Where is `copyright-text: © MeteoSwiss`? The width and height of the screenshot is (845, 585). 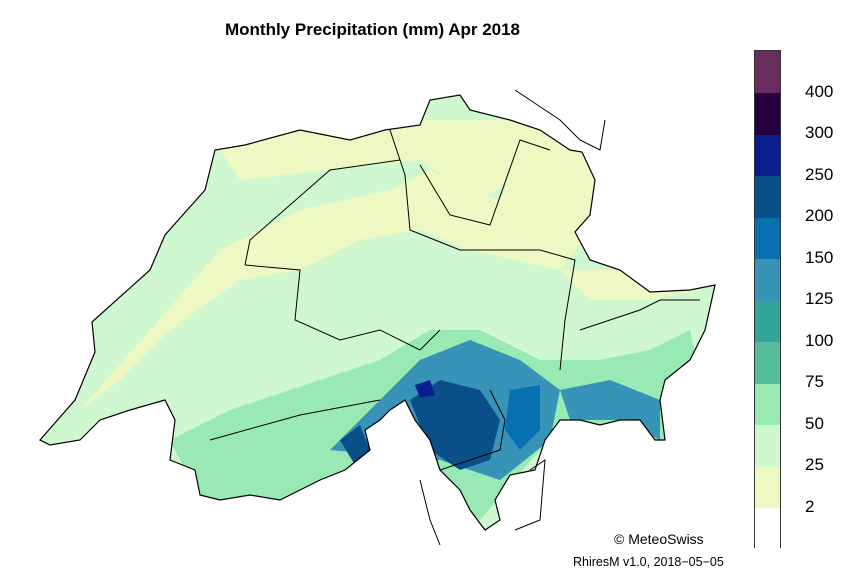
copyright-text: © MeteoSwiss is located at coordinates (659, 539).